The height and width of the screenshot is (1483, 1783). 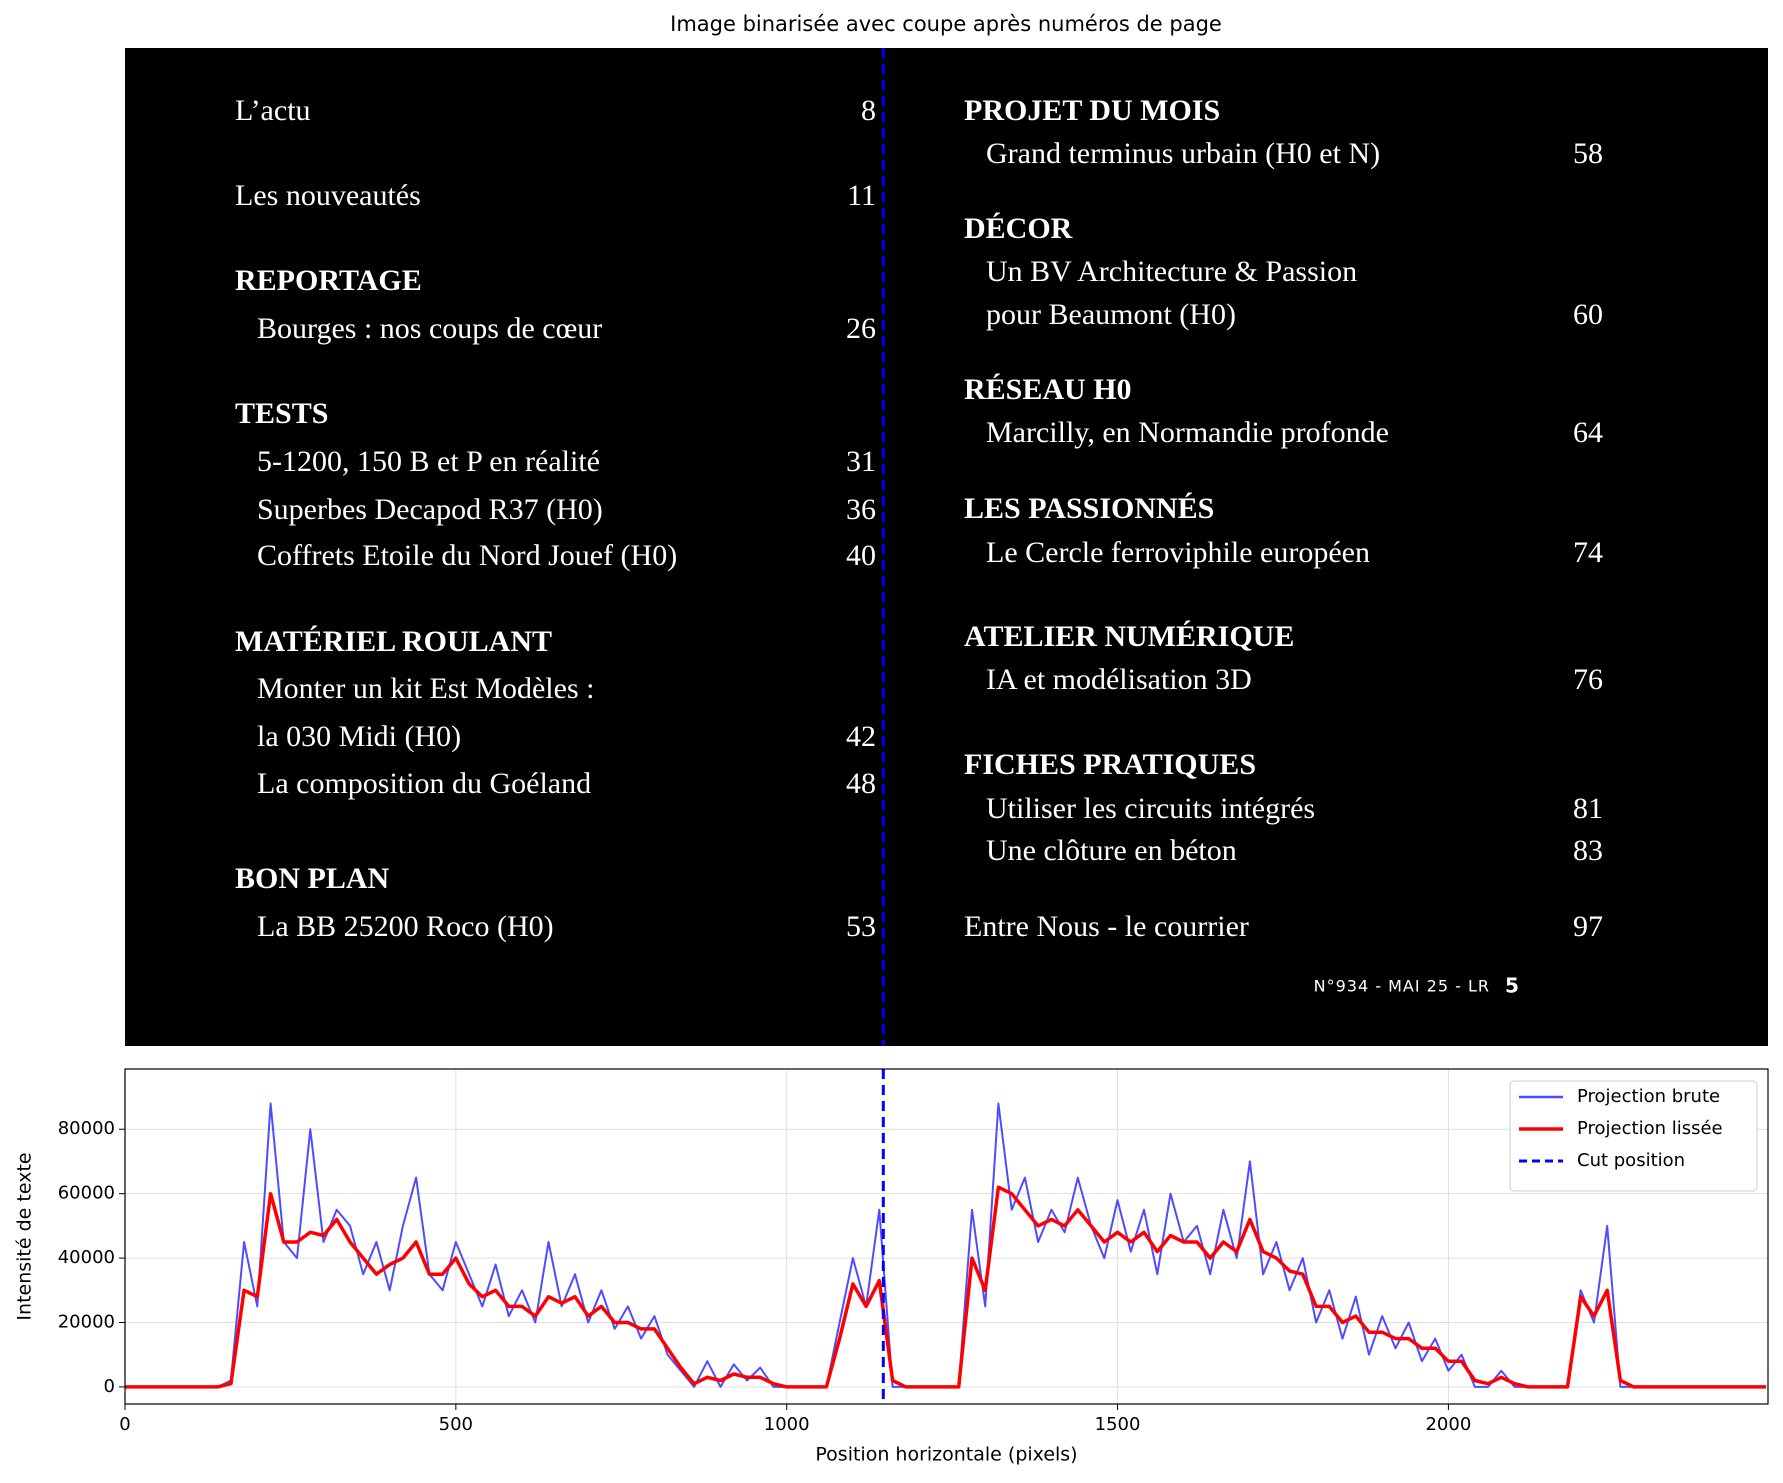 What do you see at coordinates (405, 926) in the screenshot?
I see `toc-entry: La BB 25200 Roco (H0)` at bounding box center [405, 926].